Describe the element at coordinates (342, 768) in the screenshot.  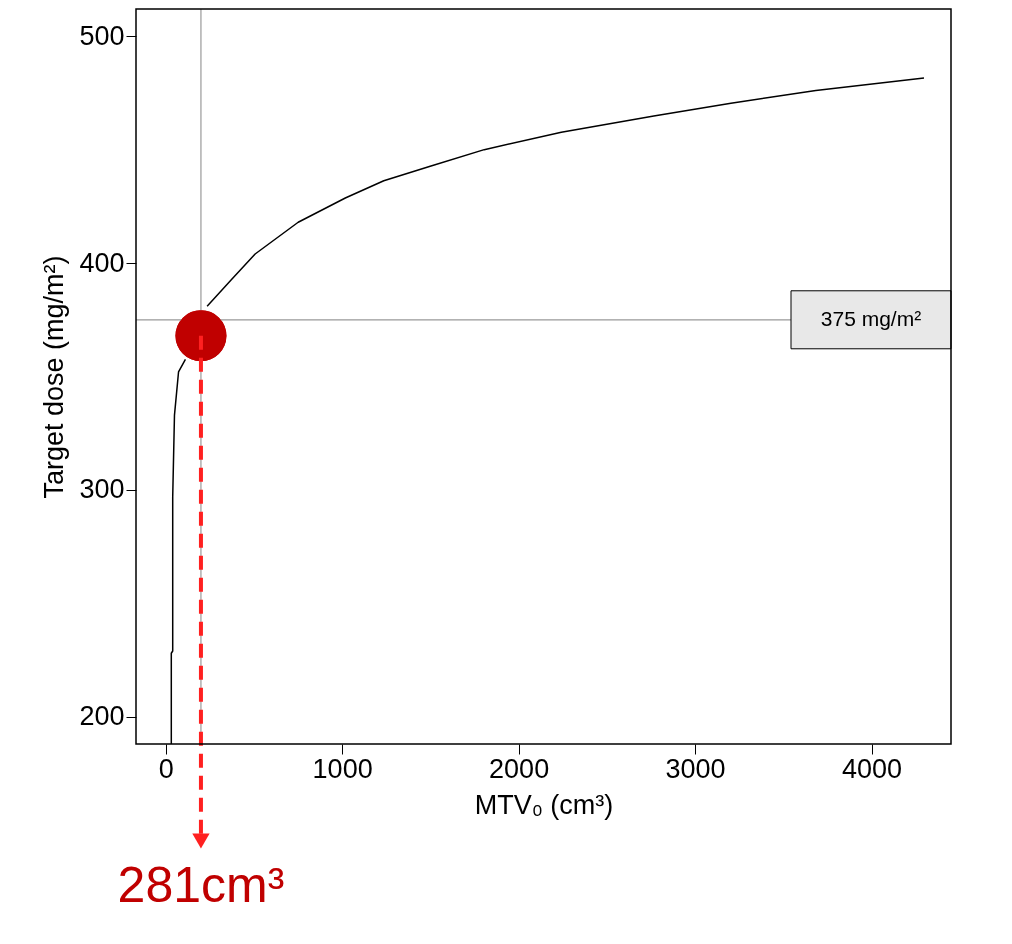
I see `x-tick-label: 1000` at that location.